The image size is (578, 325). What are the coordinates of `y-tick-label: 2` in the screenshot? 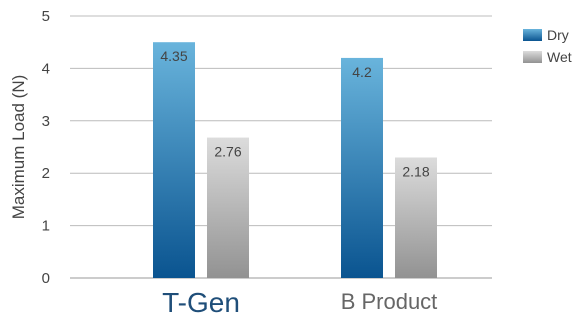 It's located at (46, 173).